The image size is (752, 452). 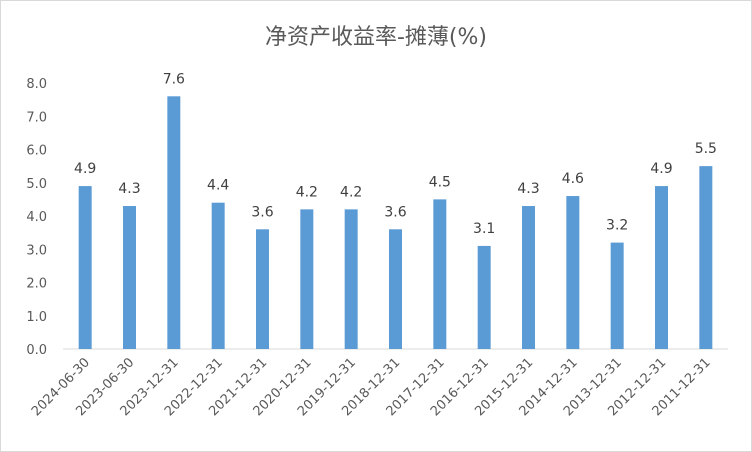 What do you see at coordinates (573, 179) in the screenshot?
I see `data-label: 4.6` at bounding box center [573, 179].